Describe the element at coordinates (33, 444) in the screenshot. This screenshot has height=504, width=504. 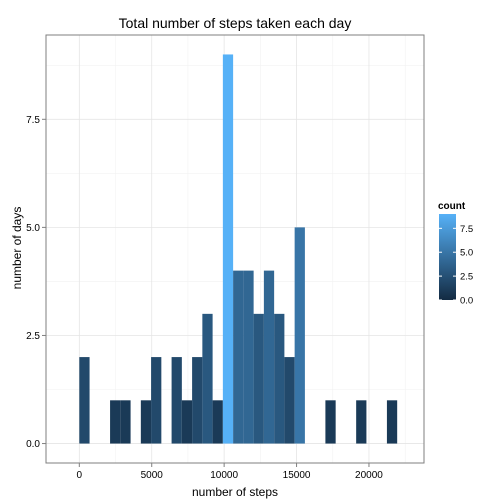
I see `y-tick-label: 0.0` at that location.